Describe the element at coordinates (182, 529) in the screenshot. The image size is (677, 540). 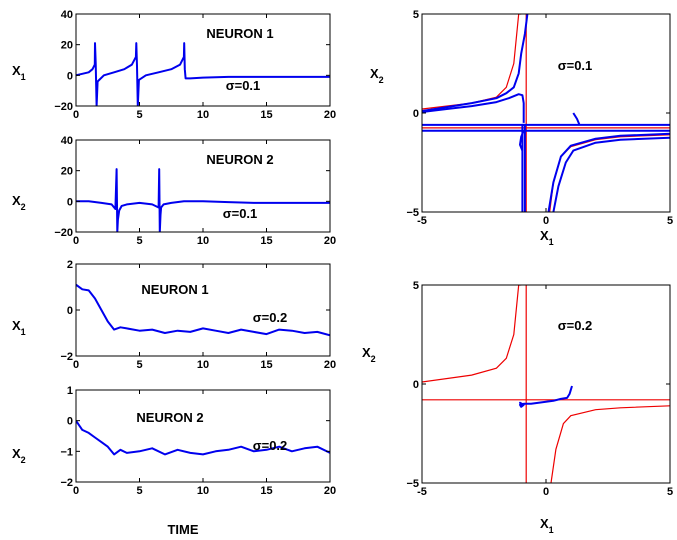
I see `time-axis-label: TIME` at that location.